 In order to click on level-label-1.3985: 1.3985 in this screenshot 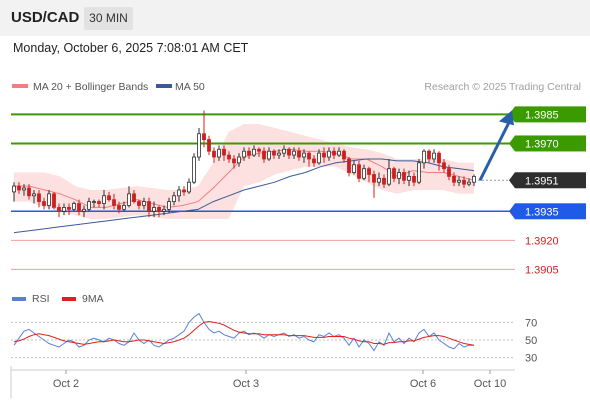, I will do `click(542, 115)`.